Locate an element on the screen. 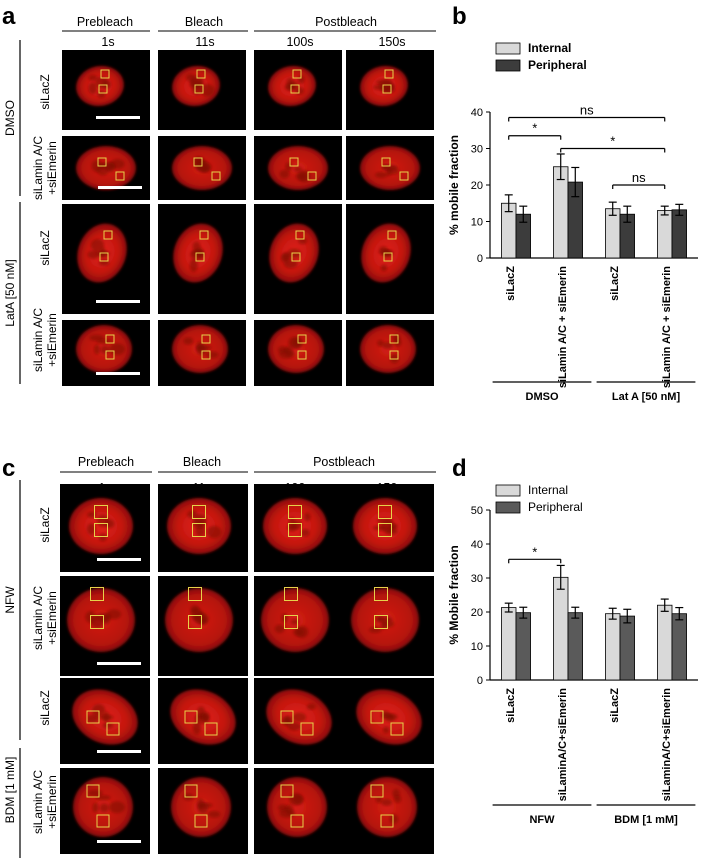 This screenshot has height=858, width=709. group-label: DMSO is located at coordinates (542, 397).